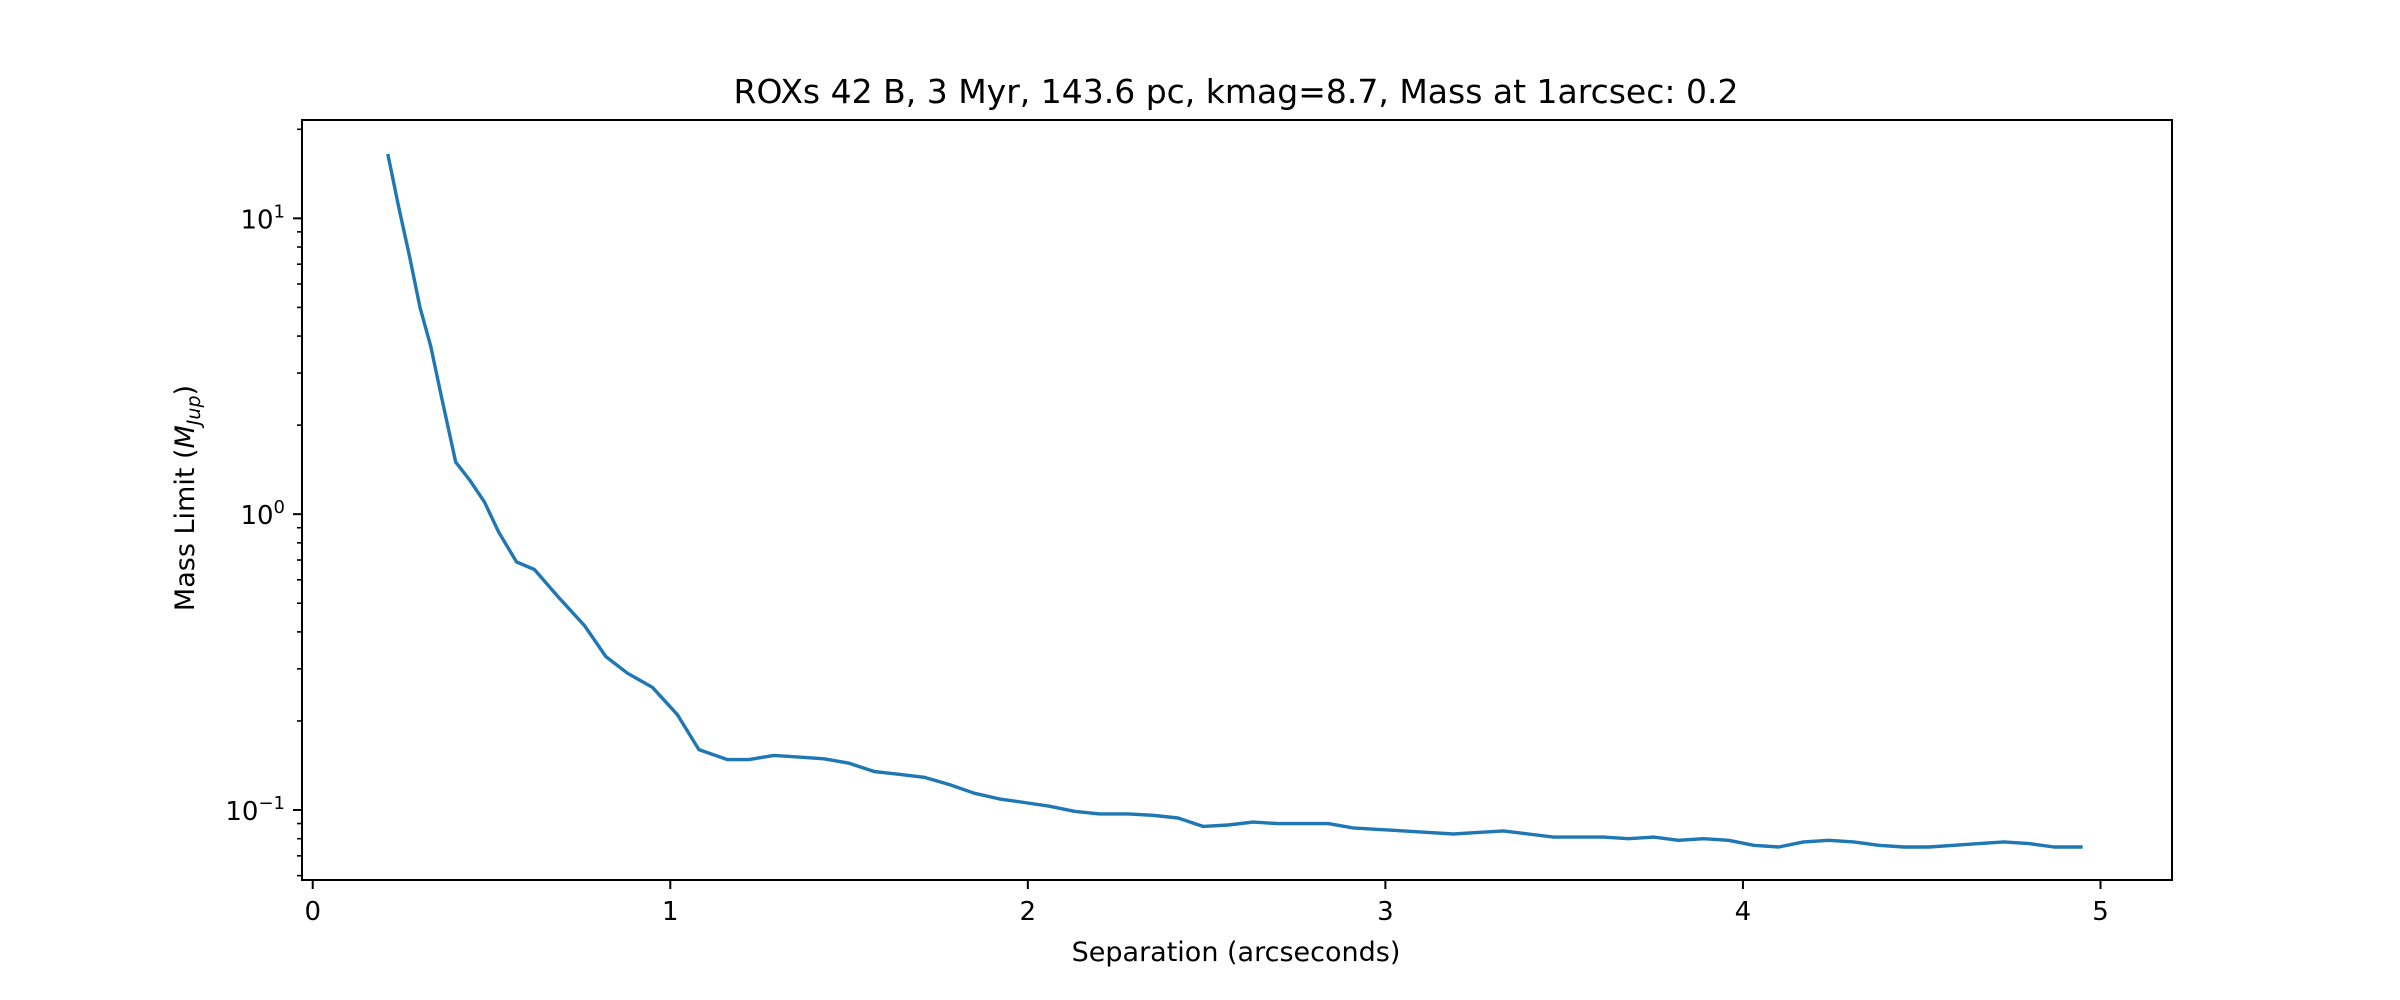 Image resolution: width=2400 pixels, height=1000 pixels. Describe the element at coordinates (1028, 912) in the screenshot. I see `x-tick-label: 2` at that location.